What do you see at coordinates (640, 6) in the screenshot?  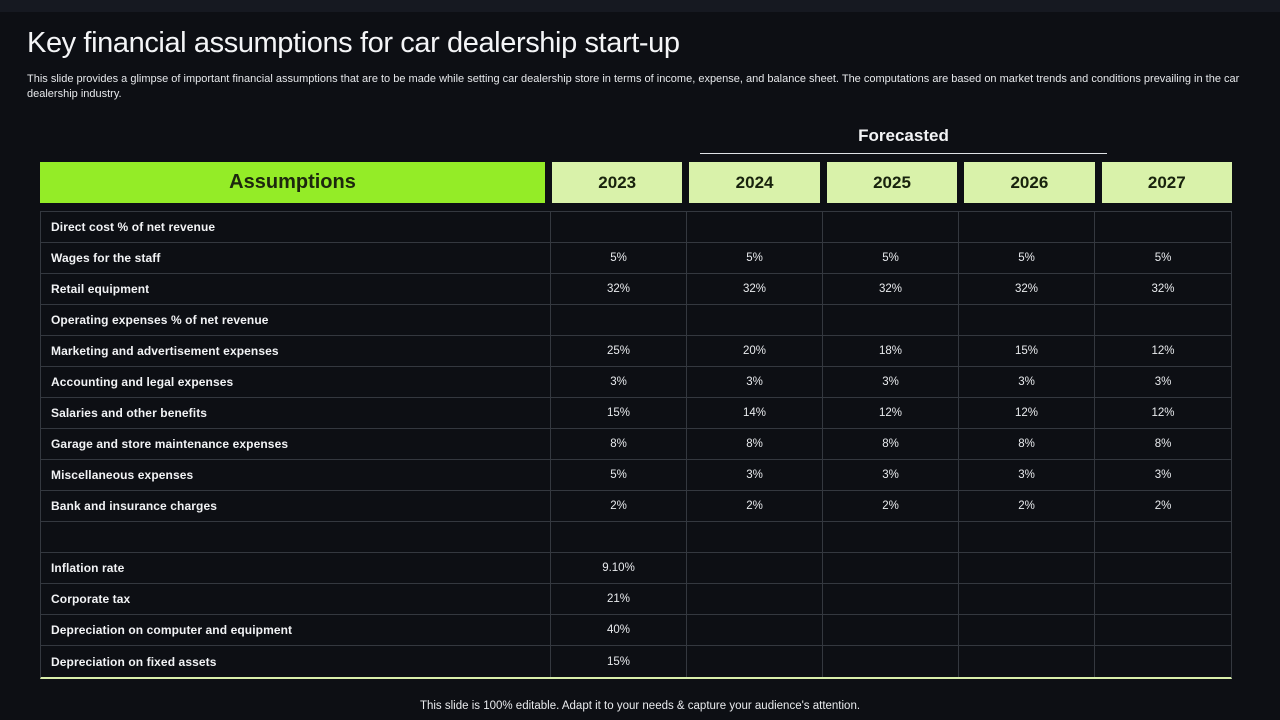 I see `top-bar` at bounding box center [640, 6].